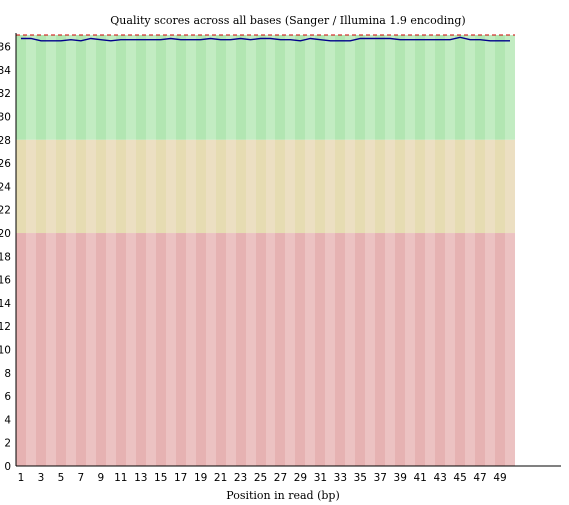 The height and width of the screenshot is (505, 569). I want to click on y-tick-4: 4, so click(7, 420).